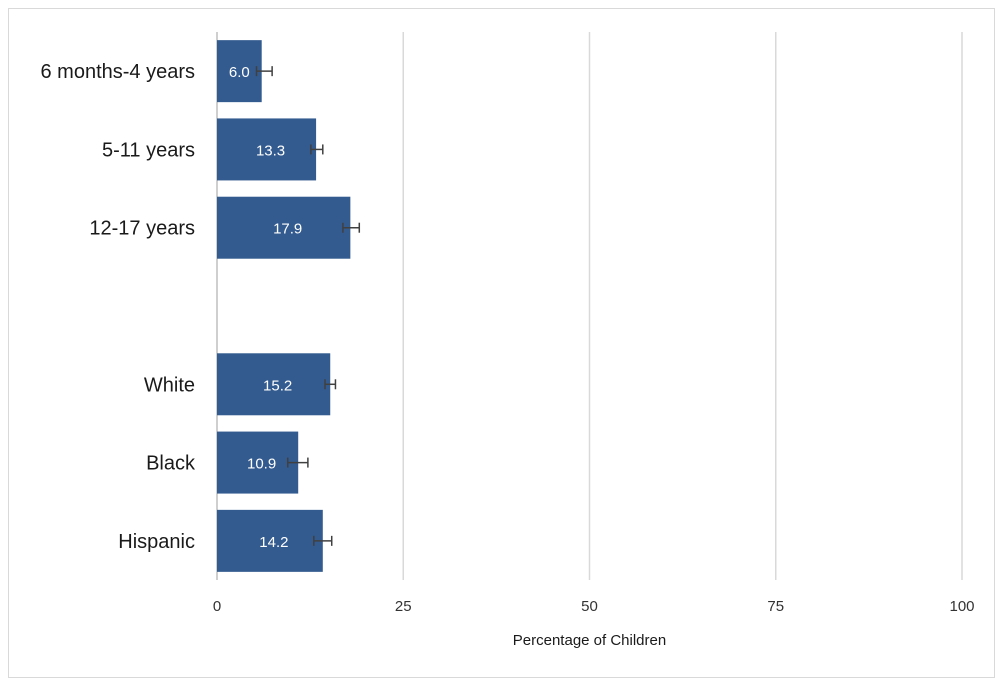  What do you see at coordinates (589, 606) in the screenshot?
I see `x-tick-label: 50` at bounding box center [589, 606].